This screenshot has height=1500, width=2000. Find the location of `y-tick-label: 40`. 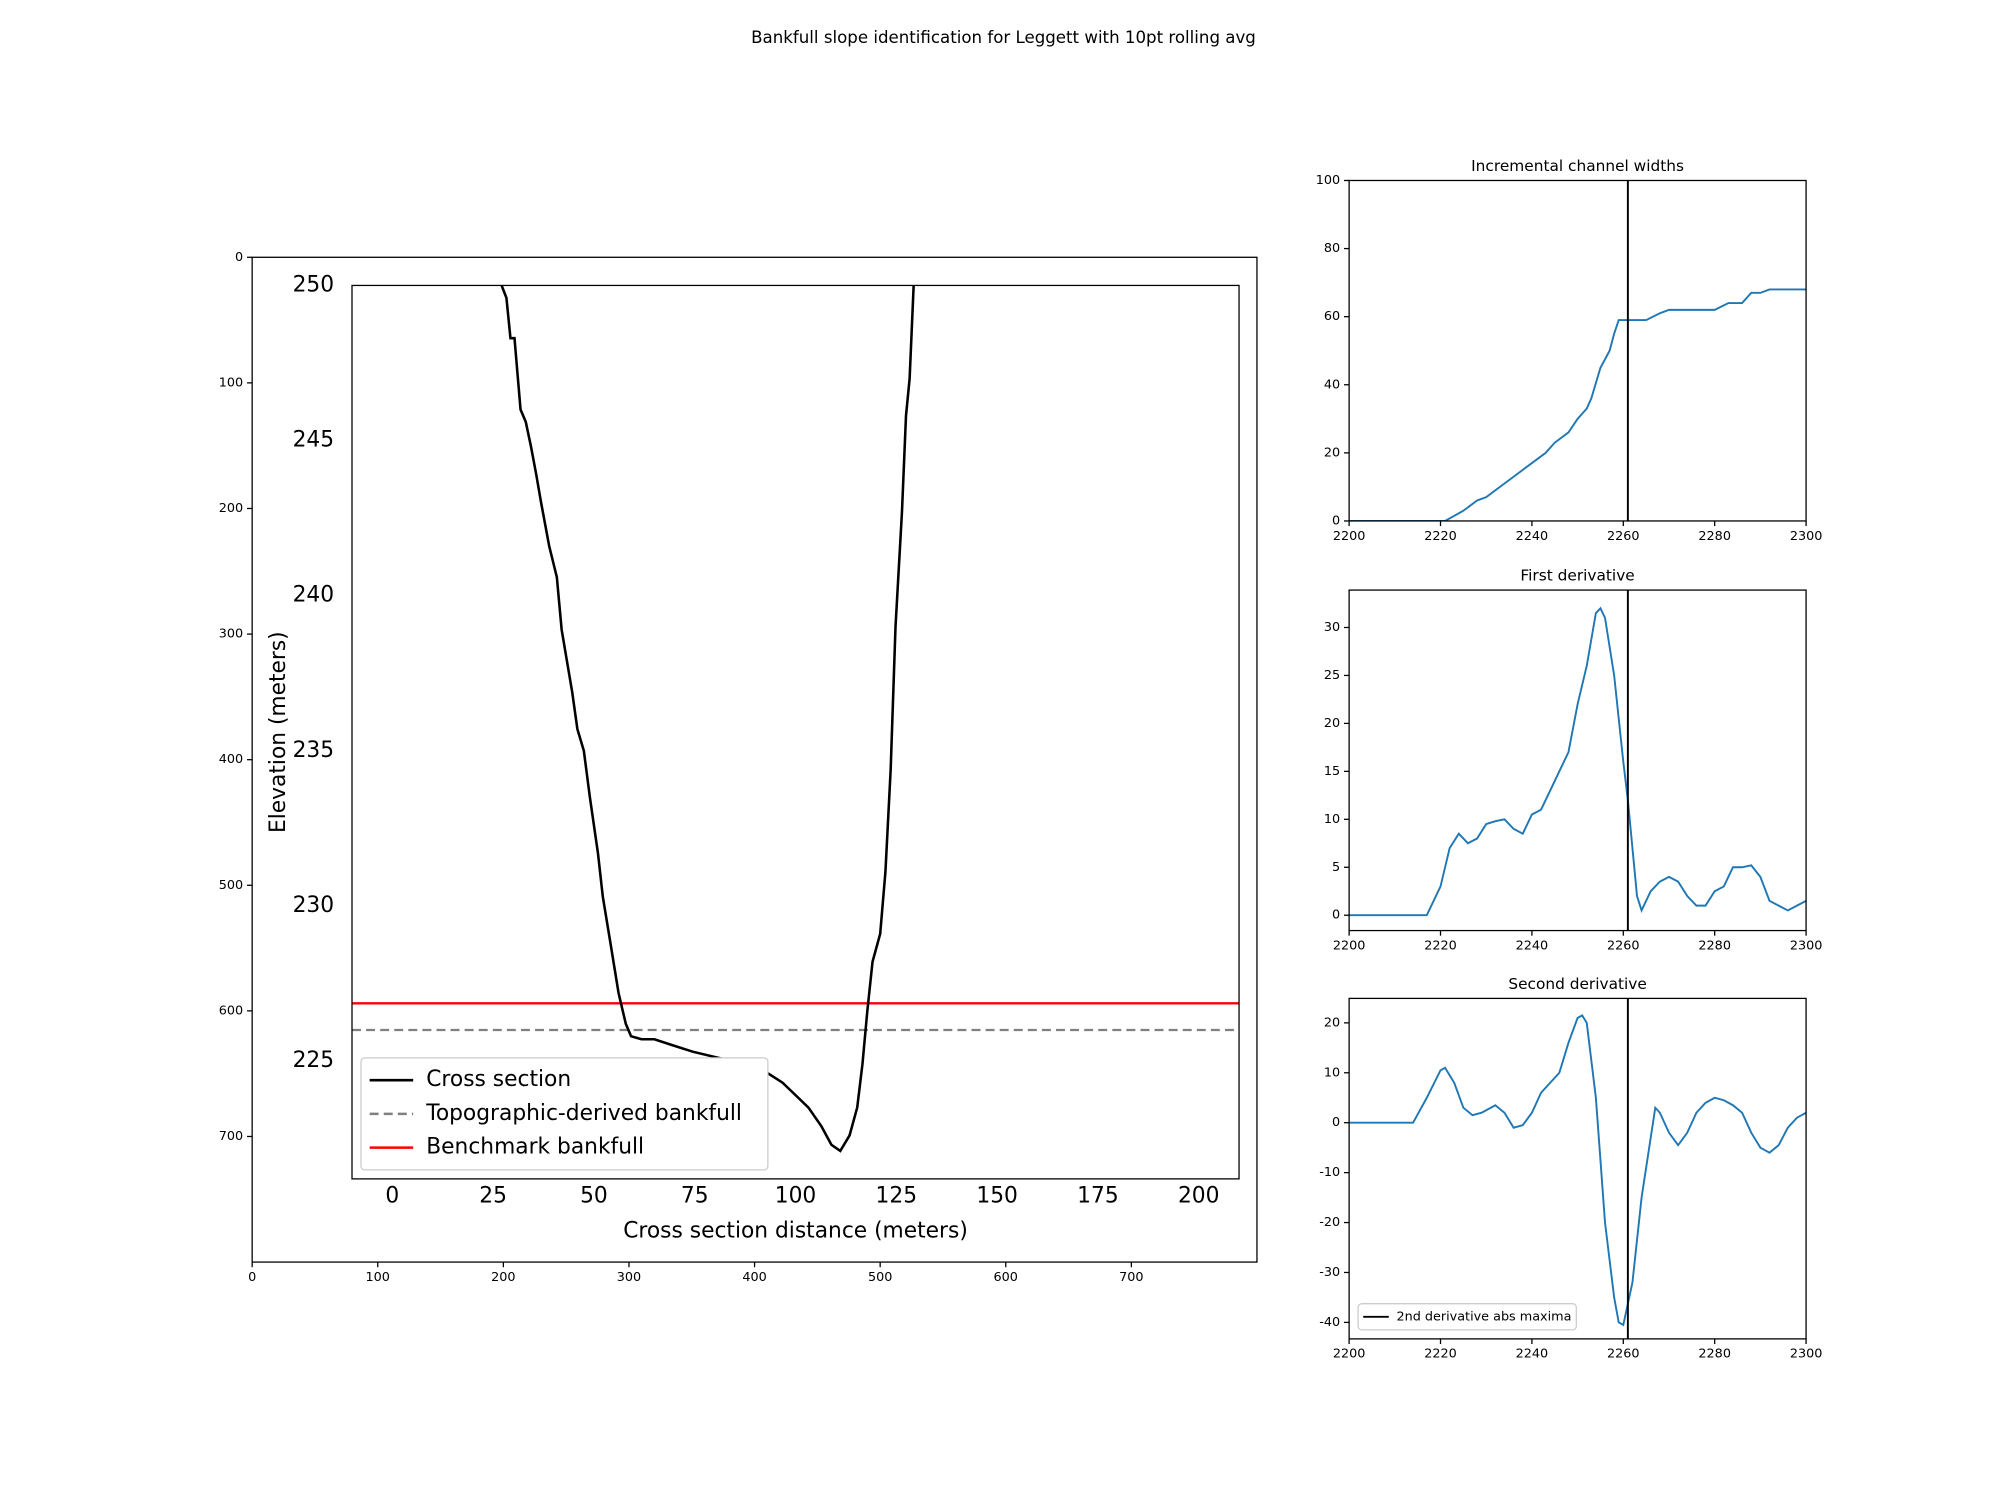

y-tick-label: 40 is located at coordinates (1332, 384).